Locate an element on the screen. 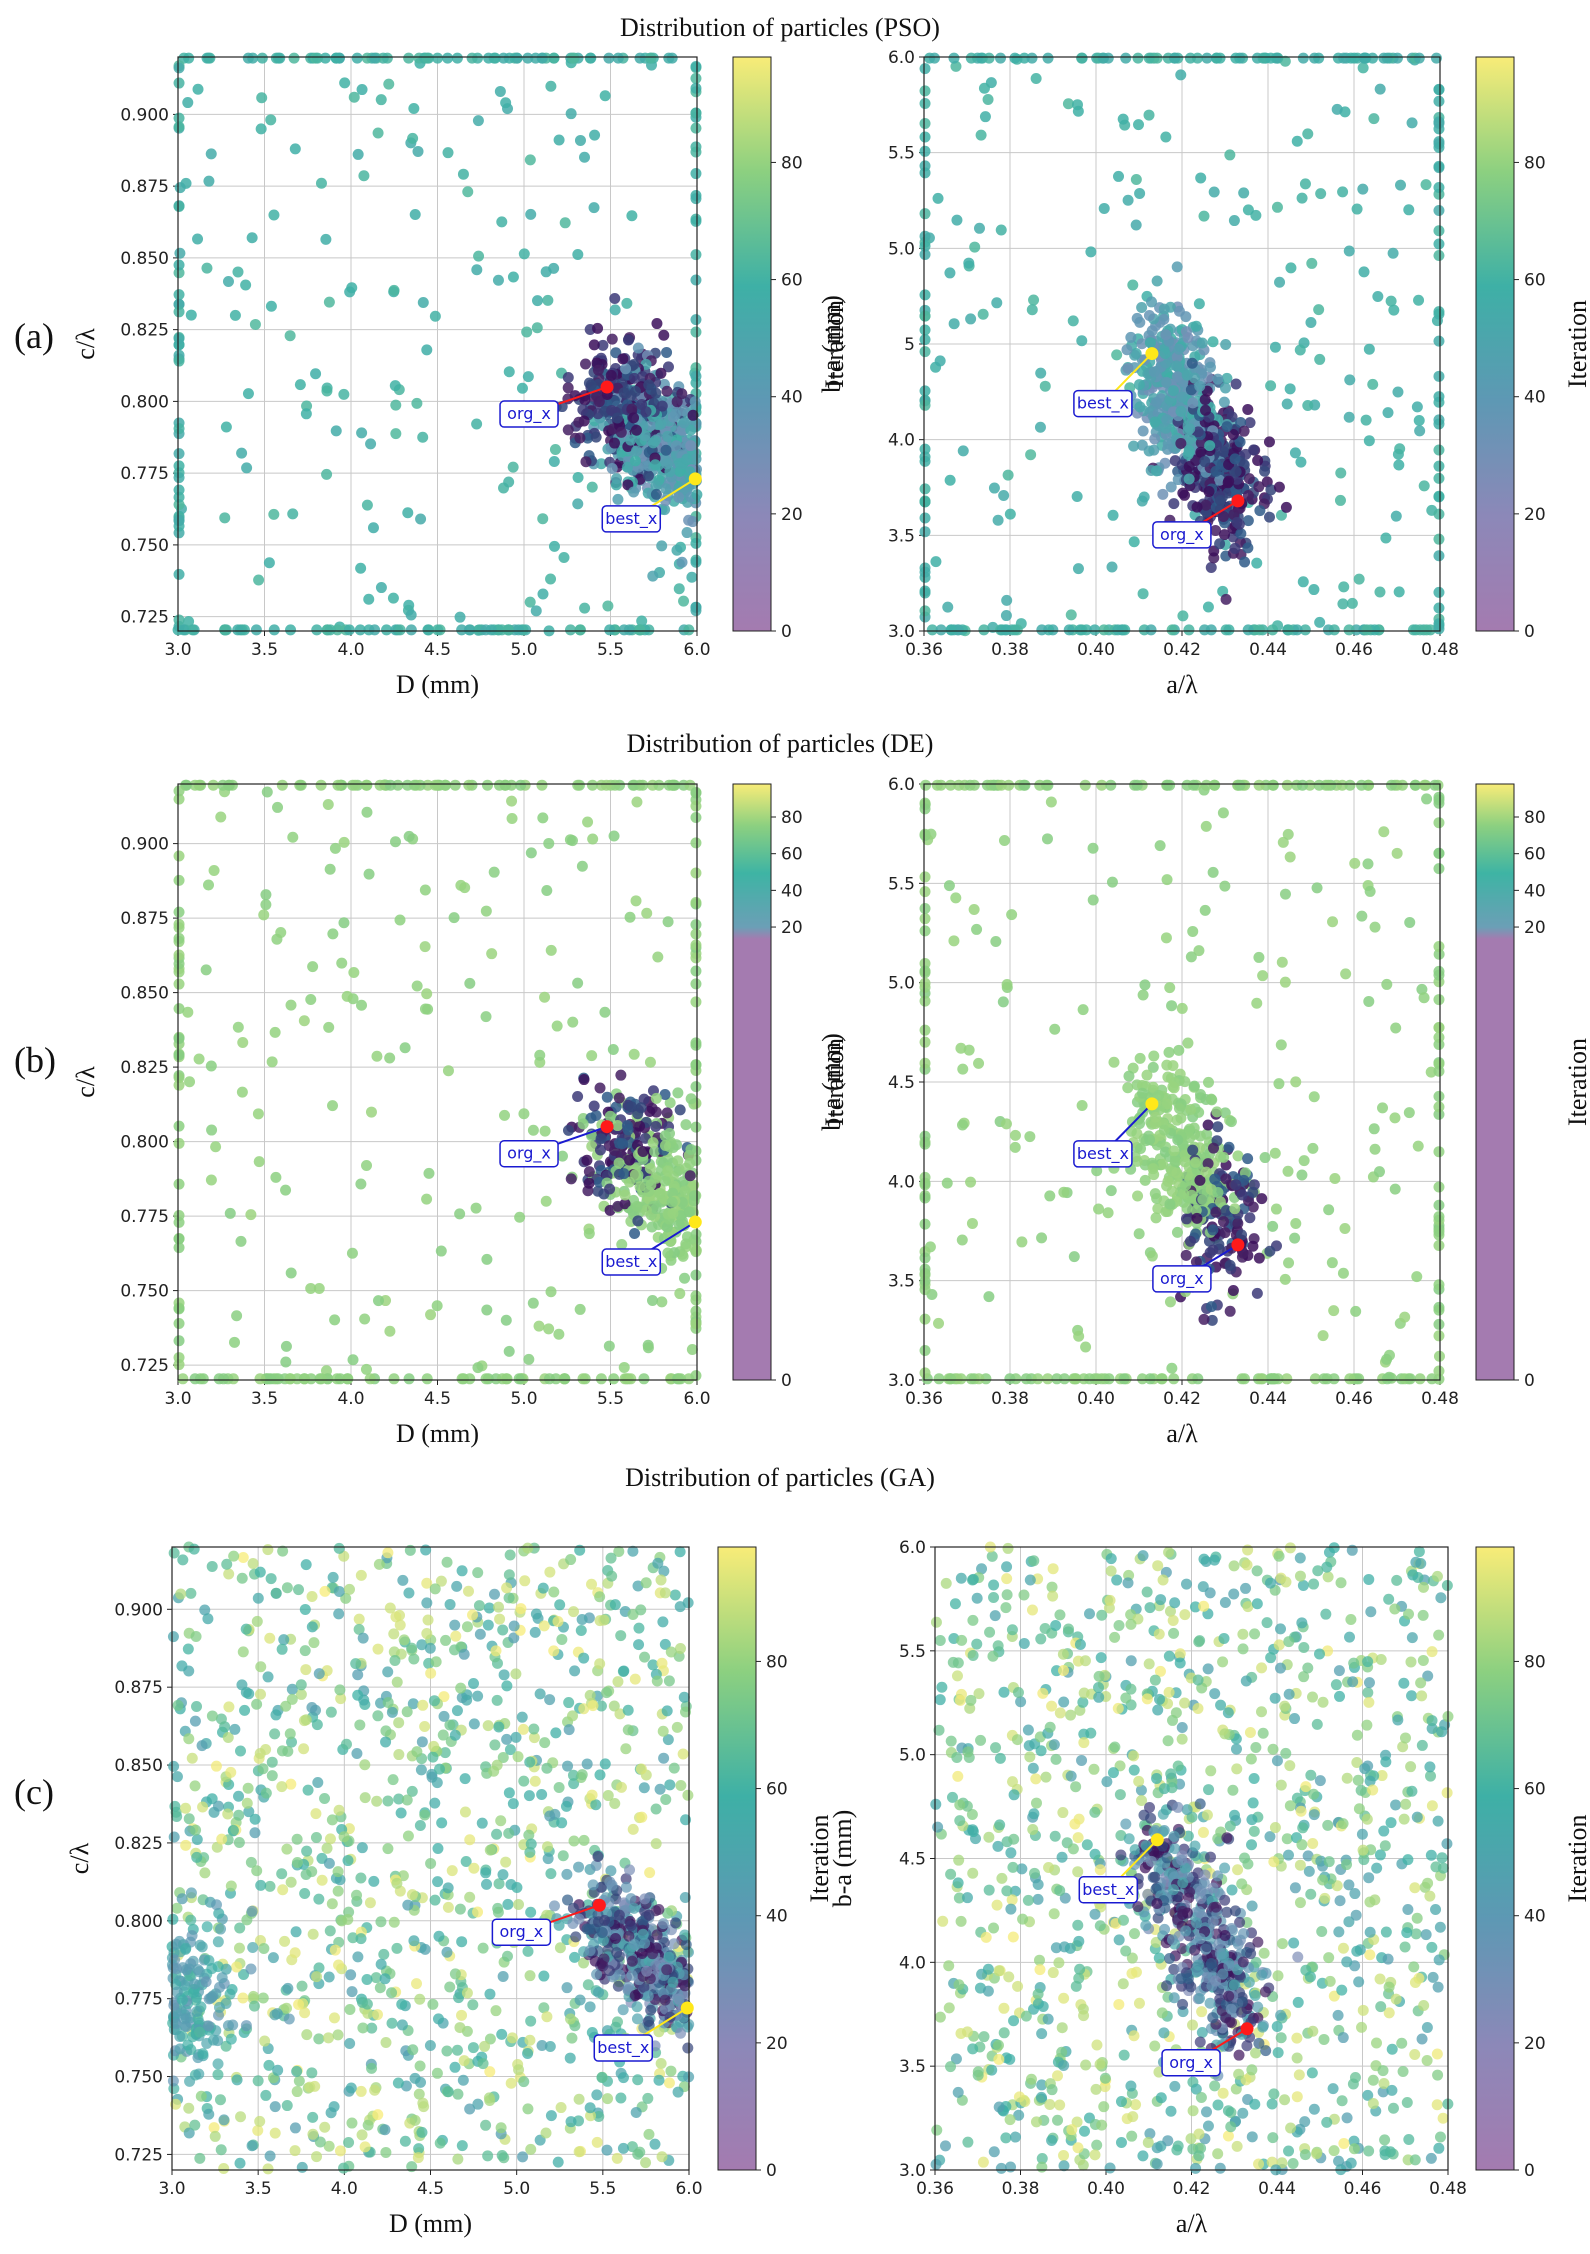  y-tick-label: 0.750 is located at coordinates (138, 2078).